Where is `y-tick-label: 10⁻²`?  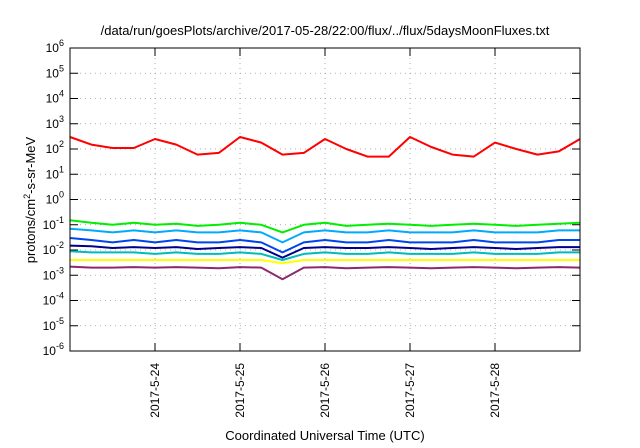
y-tick-label: 10⁻² is located at coordinates (53, 248).